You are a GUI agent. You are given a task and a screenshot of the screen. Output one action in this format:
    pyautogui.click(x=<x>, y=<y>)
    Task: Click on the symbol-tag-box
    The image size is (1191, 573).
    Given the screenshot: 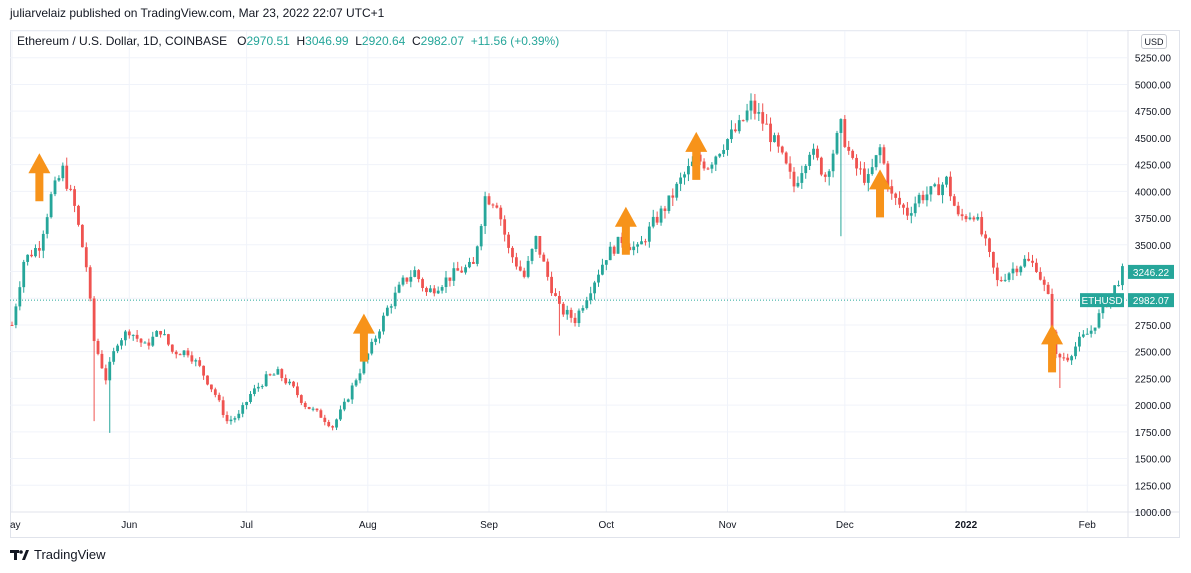 What is the action you would take?
    pyautogui.click(x=1102, y=300)
    